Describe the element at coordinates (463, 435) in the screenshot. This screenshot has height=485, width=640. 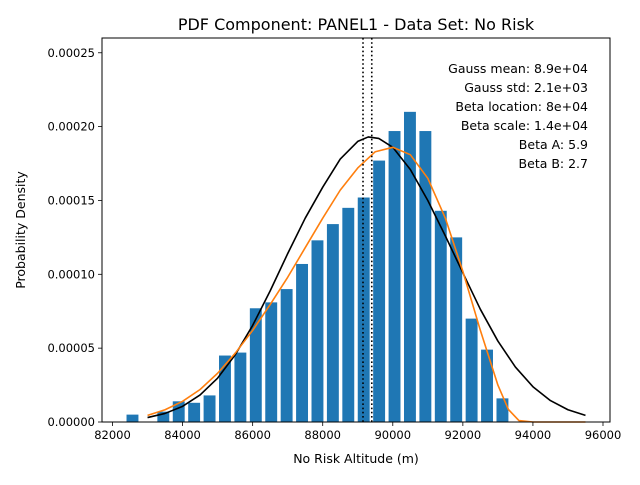
I see `x-tick-label: 92000` at that location.